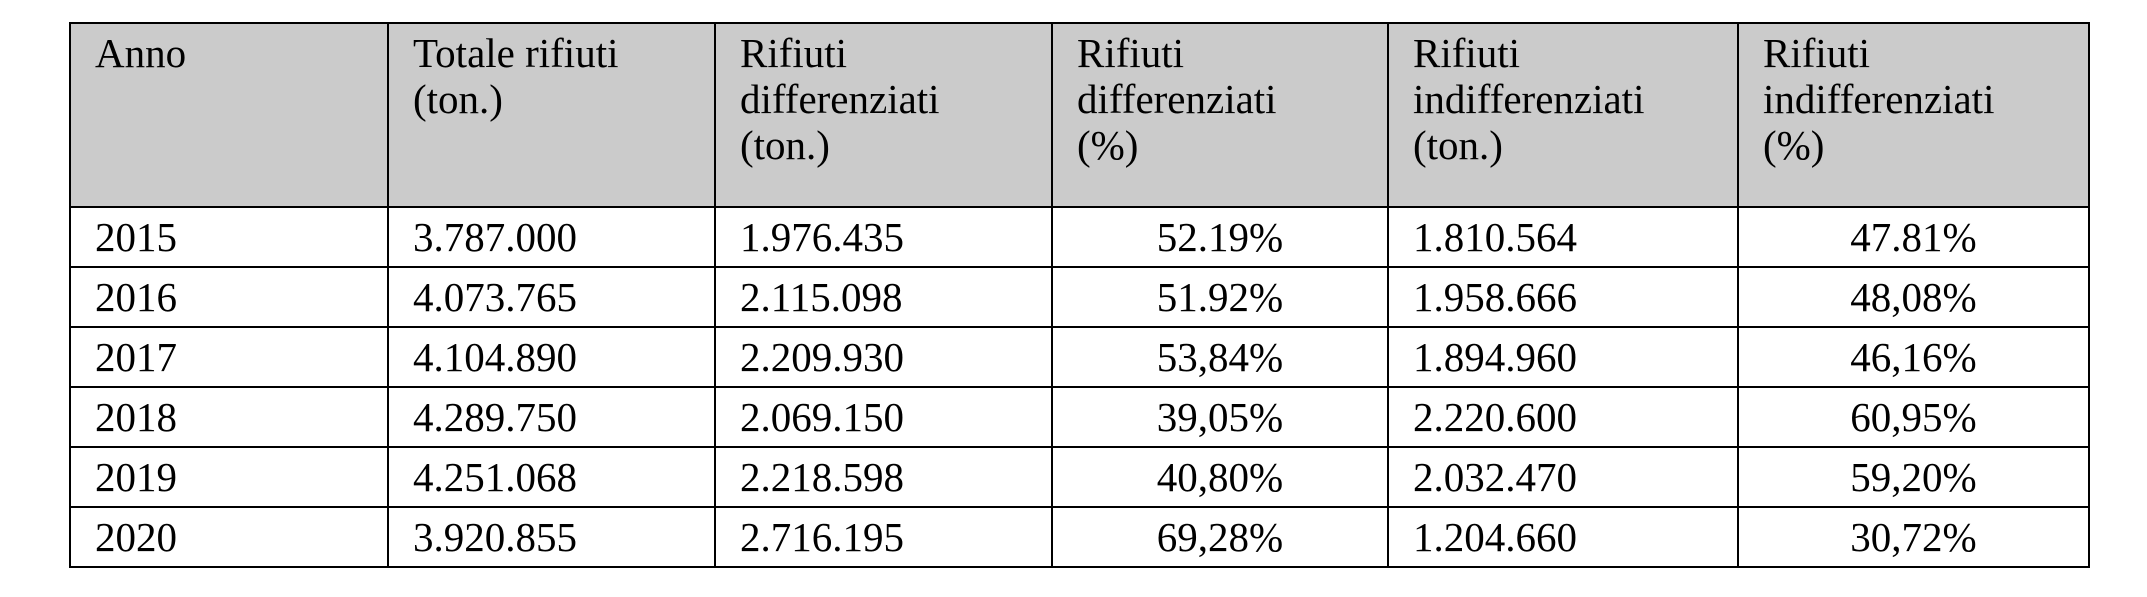 Image resolution: width=2147 pixels, height=597 pixels. Describe the element at coordinates (1913, 237) in the screenshot. I see `table-cell: 47.81%` at that location.